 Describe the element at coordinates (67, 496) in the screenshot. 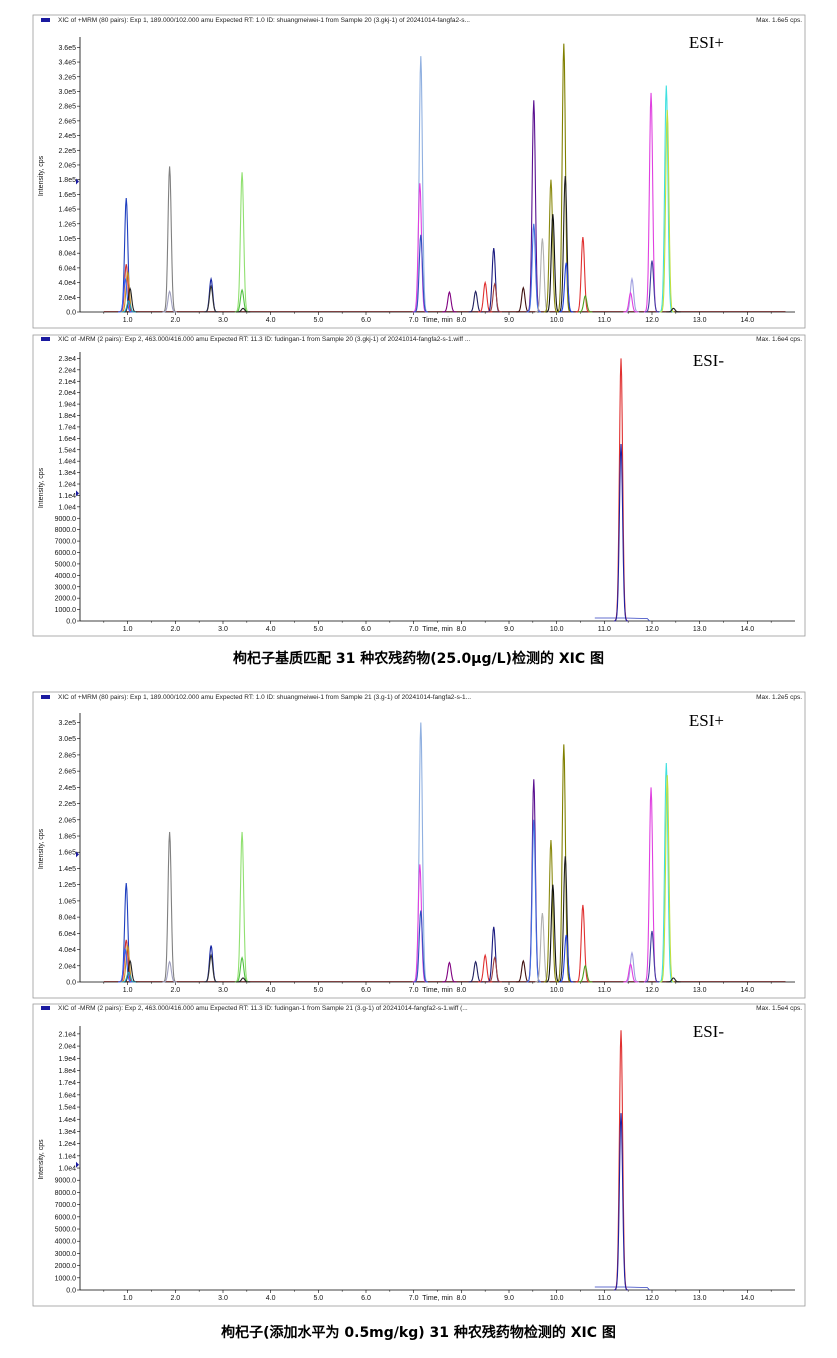

I see `y-tick-label: 1.1e4` at that location.